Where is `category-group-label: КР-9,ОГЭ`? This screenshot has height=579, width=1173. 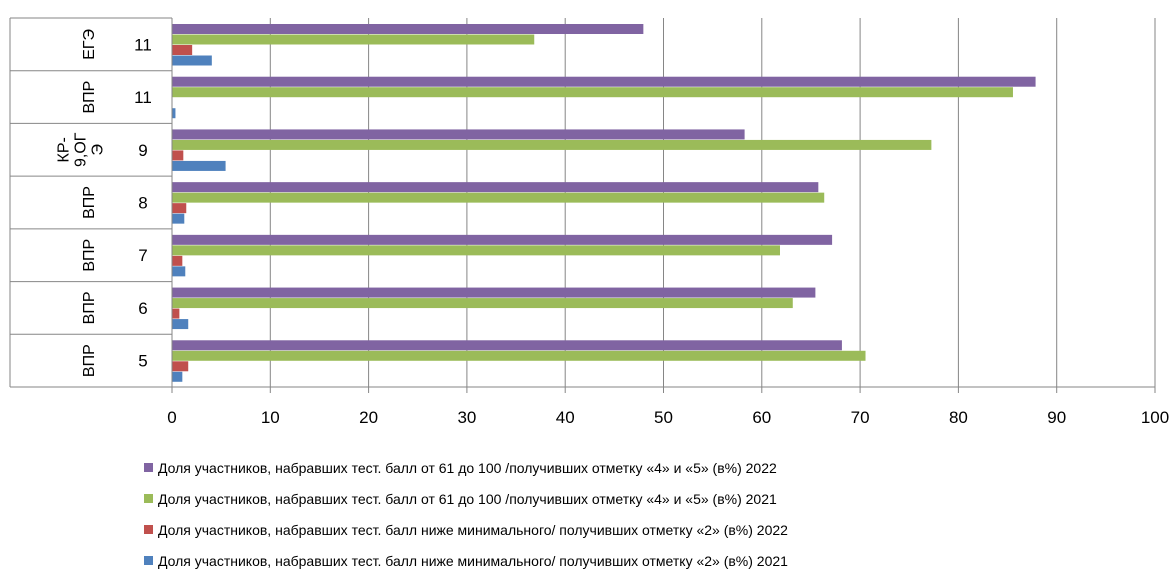
category-group-label: КР-9,ОГЭ is located at coordinates (81, 149).